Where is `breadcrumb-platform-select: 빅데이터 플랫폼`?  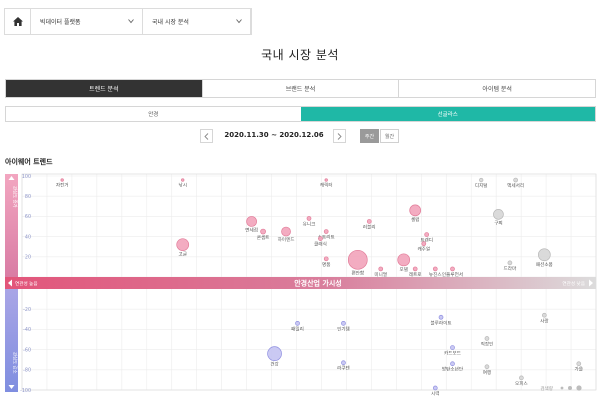
breadcrumb-platform-select: 빅데이터 플랫폼 is located at coordinates (87, 21).